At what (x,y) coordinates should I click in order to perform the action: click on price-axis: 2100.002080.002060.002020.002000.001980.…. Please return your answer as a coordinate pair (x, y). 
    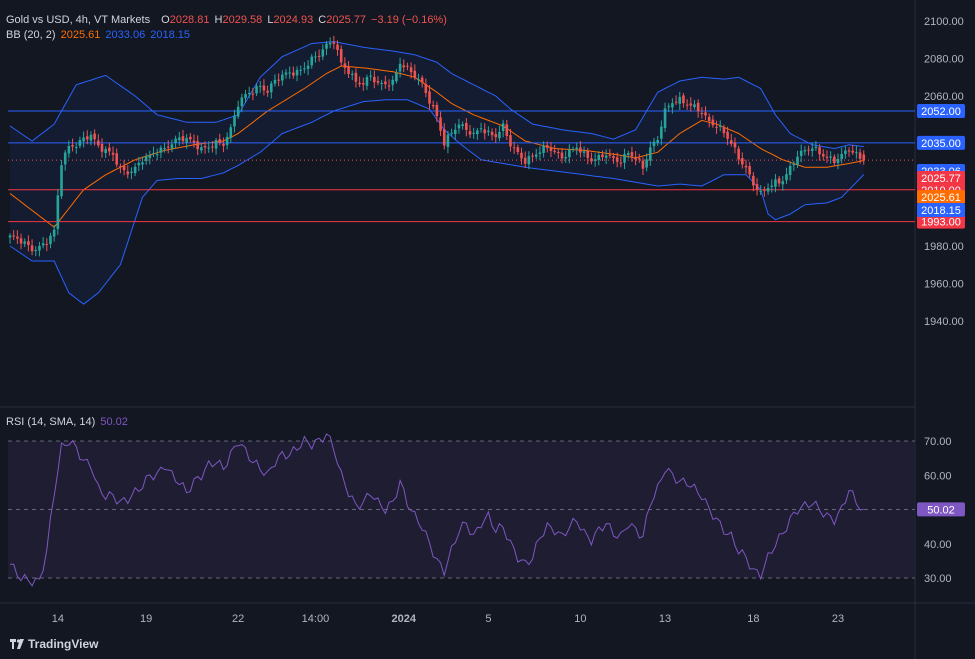
    Looking at the image, I should click on (941, 300).